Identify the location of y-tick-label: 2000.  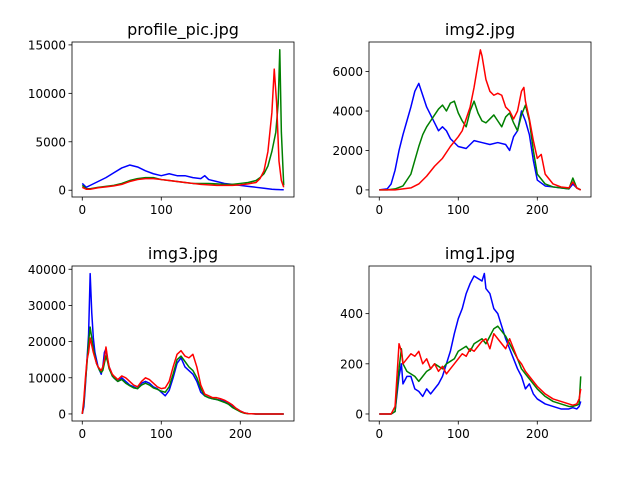
(347, 151).